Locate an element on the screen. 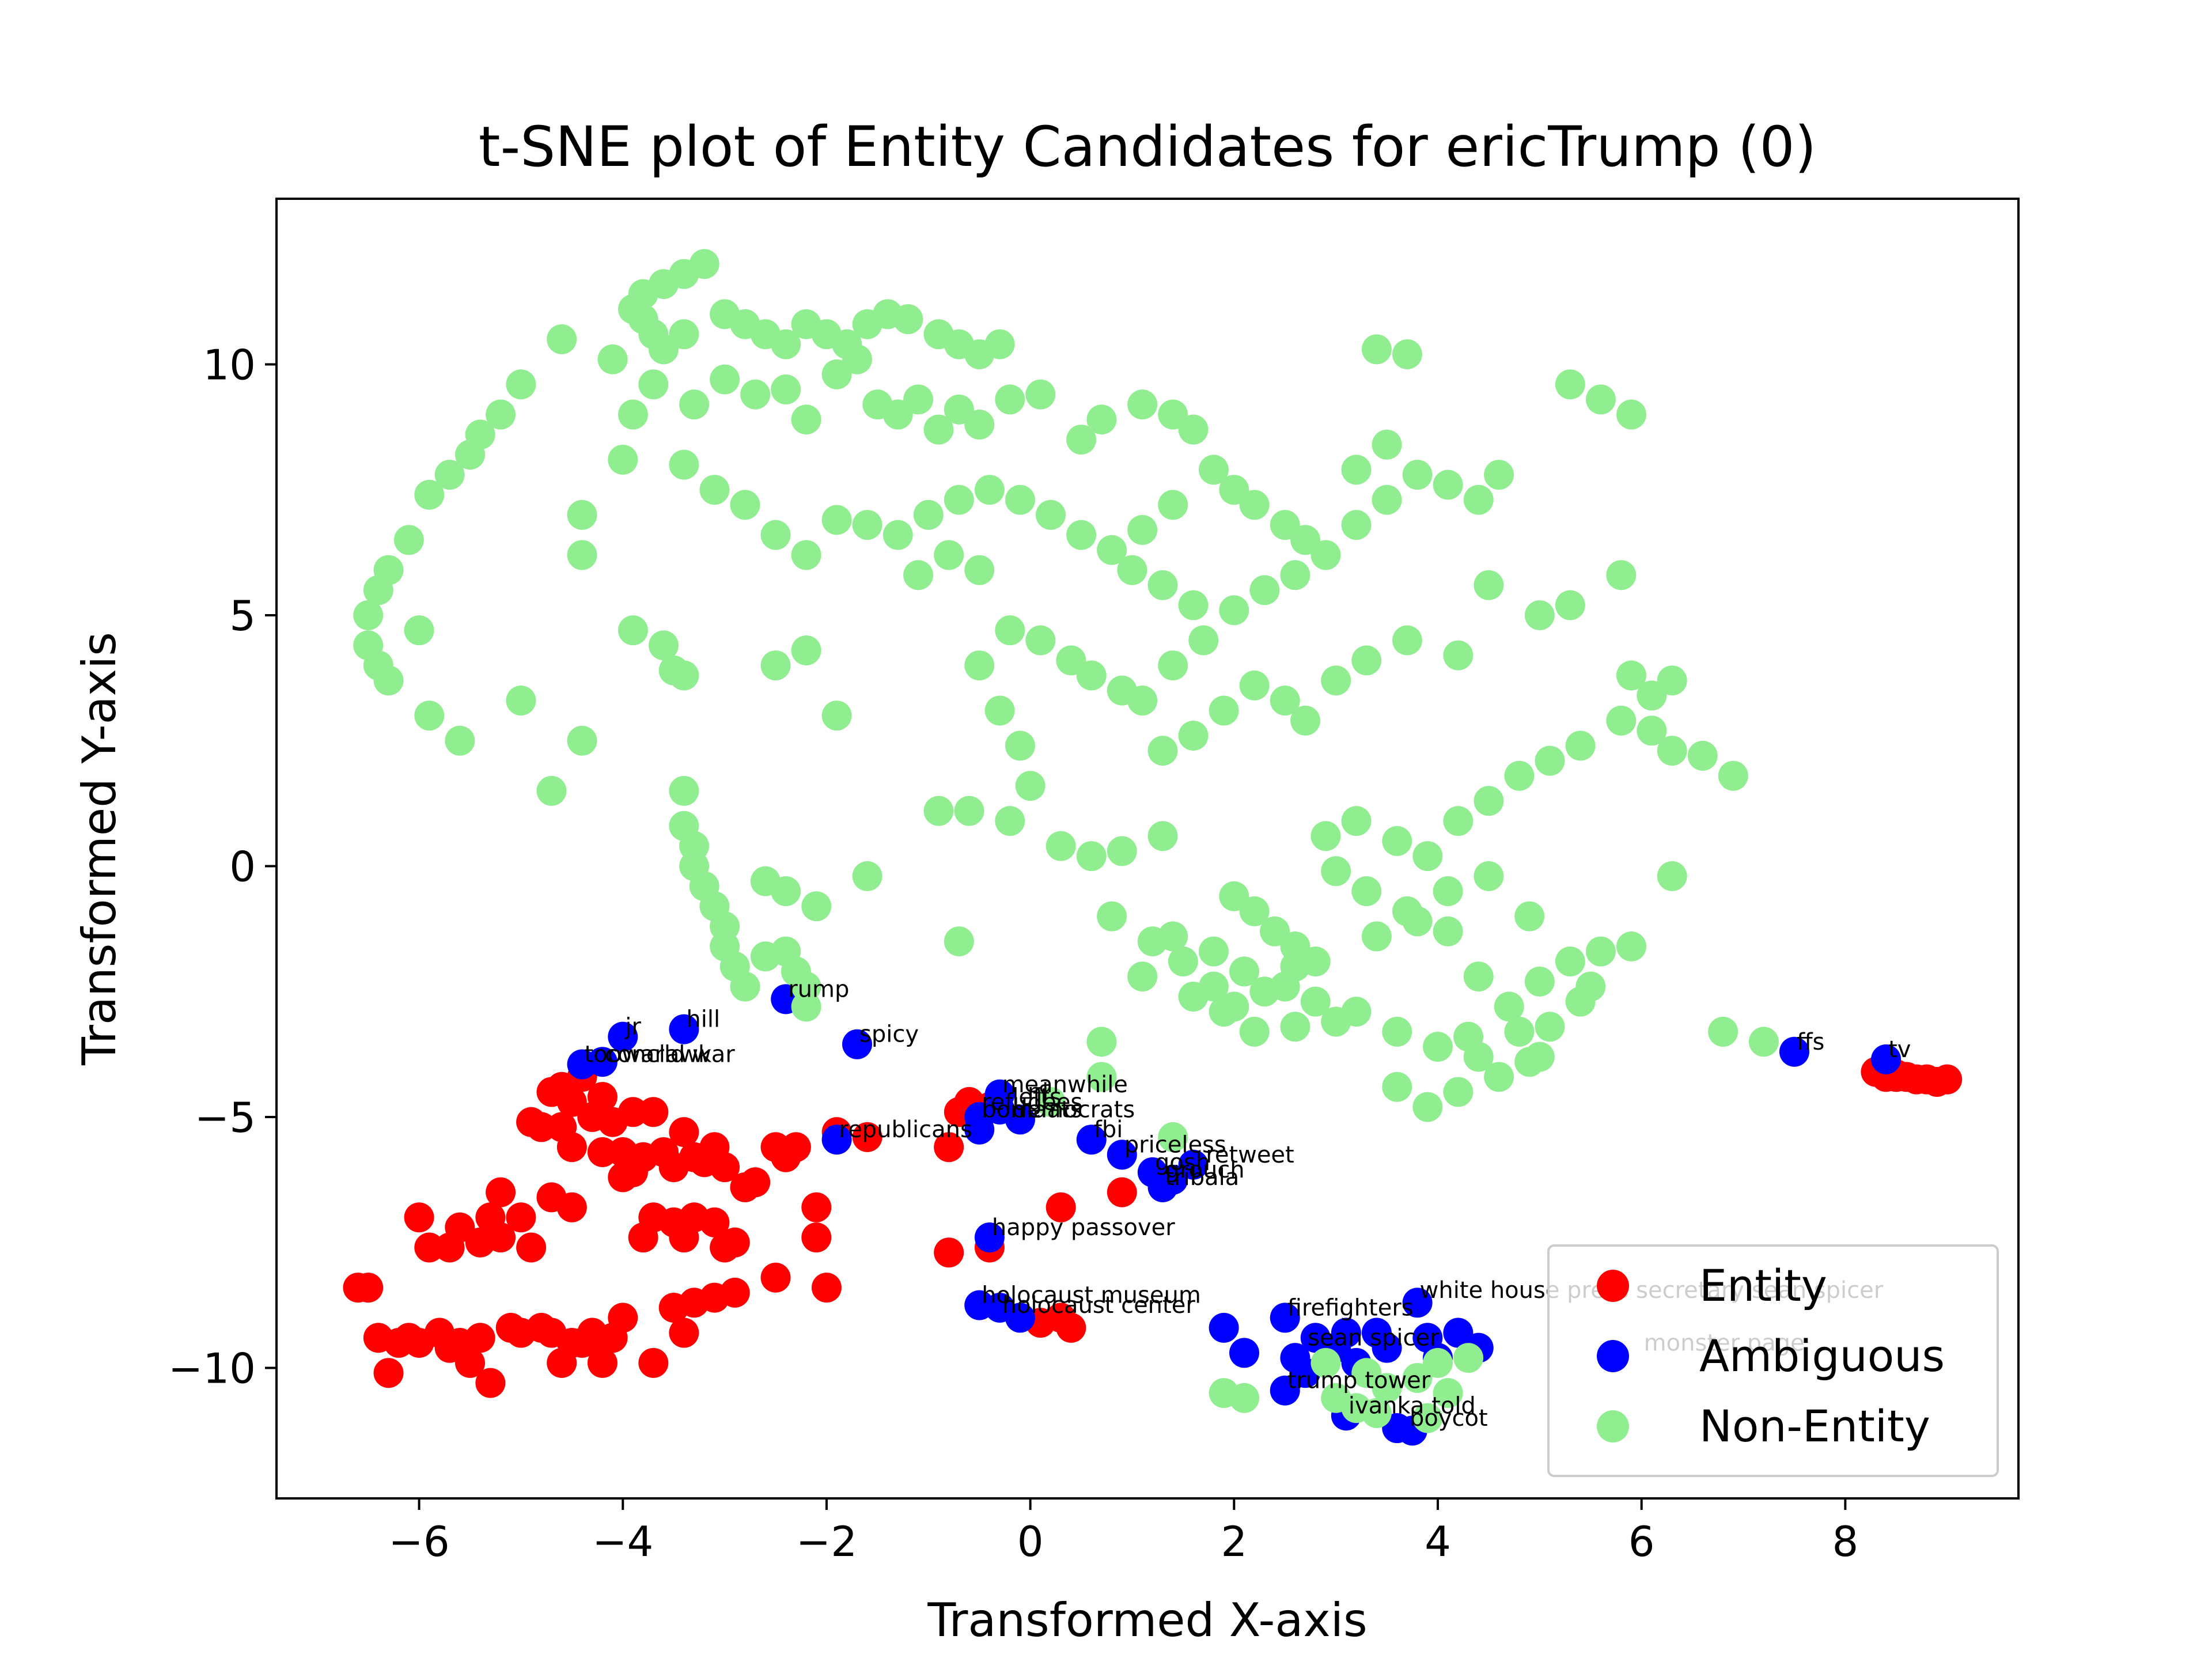 The width and height of the screenshot is (2212, 1662). point-annotation: retweet is located at coordinates (1250, 1155).